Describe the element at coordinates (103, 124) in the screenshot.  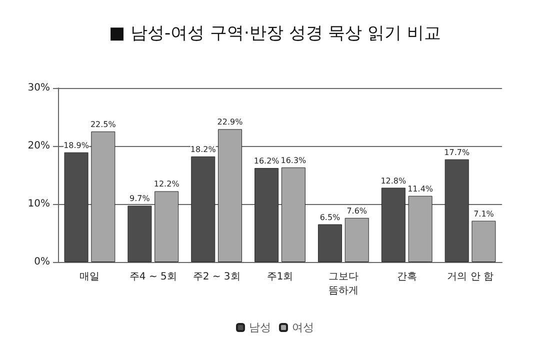
I see `data-label: 22.5%` at that location.